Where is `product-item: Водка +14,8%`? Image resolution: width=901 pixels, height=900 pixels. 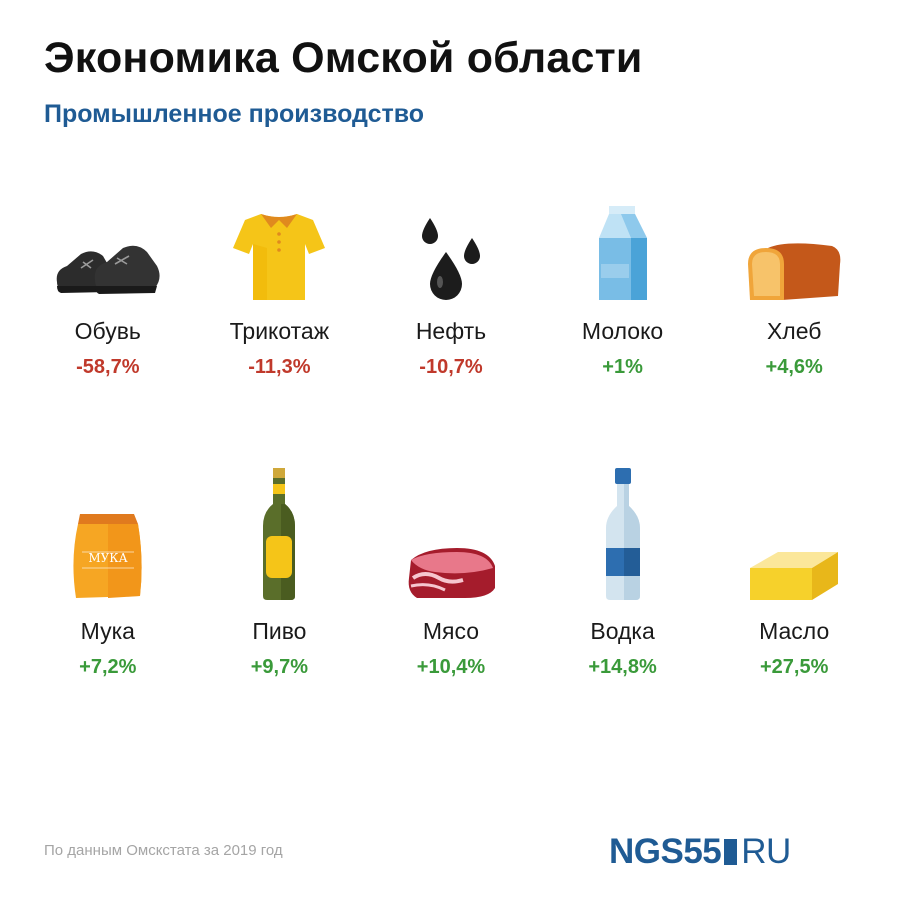
product-item: Водка +14,8% is located at coordinates (623, 629).